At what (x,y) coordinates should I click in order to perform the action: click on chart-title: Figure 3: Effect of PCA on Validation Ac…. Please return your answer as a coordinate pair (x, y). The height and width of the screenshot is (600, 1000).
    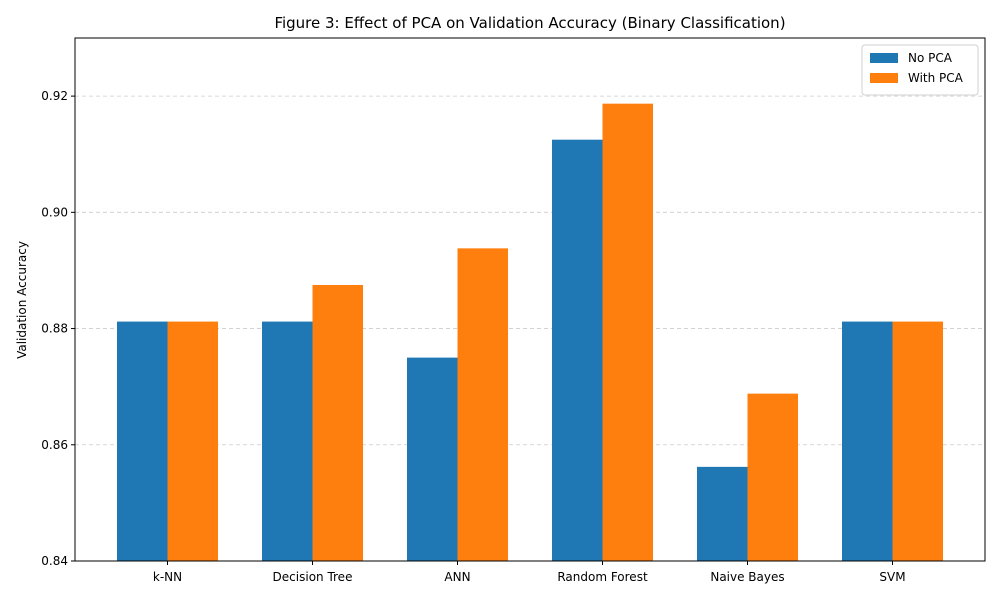
    Looking at the image, I should click on (529, 23).